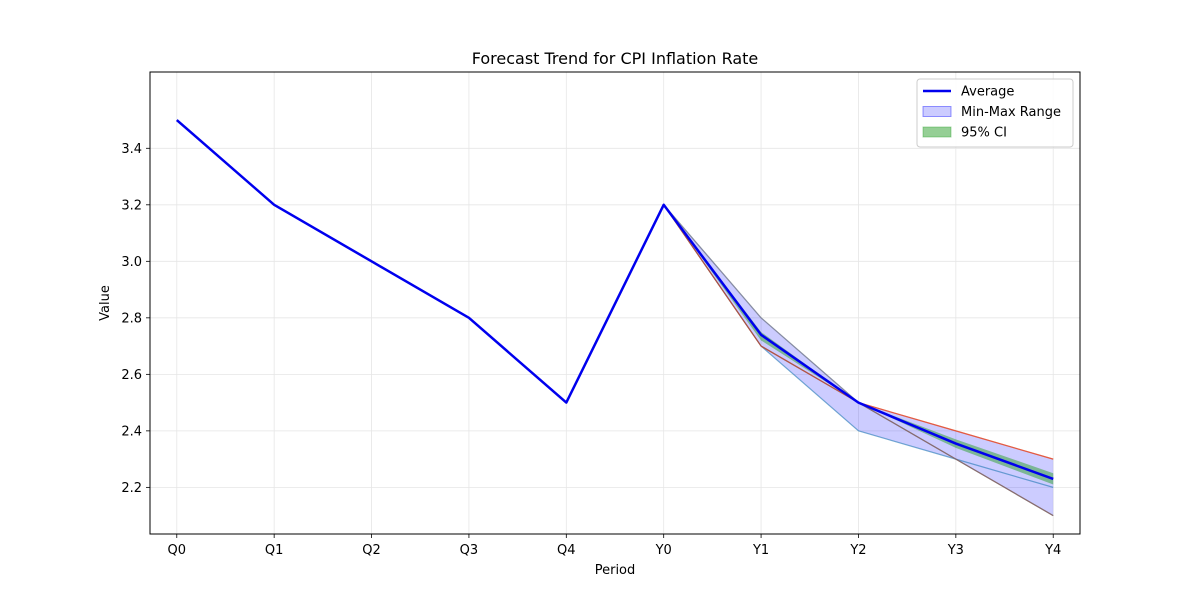 Image resolution: width=1200 pixels, height=600 pixels. What do you see at coordinates (177, 550) in the screenshot?
I see `x-tick-label: Q0` at bounding box center [177, 550].